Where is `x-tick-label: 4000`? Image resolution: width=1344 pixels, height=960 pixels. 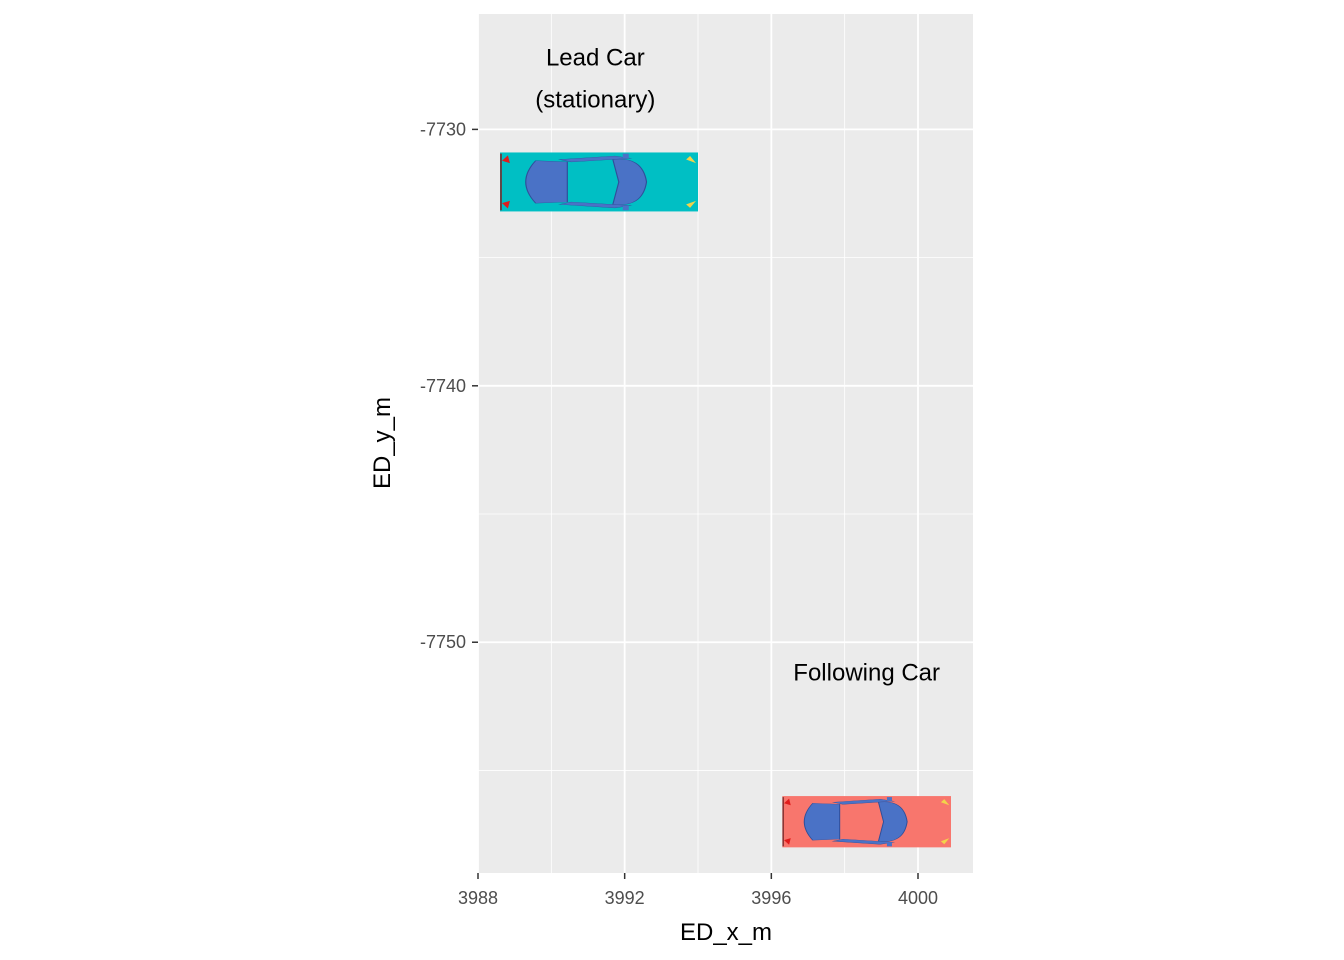 x-tick-label: 4000 is located at coordinates (918, 898).